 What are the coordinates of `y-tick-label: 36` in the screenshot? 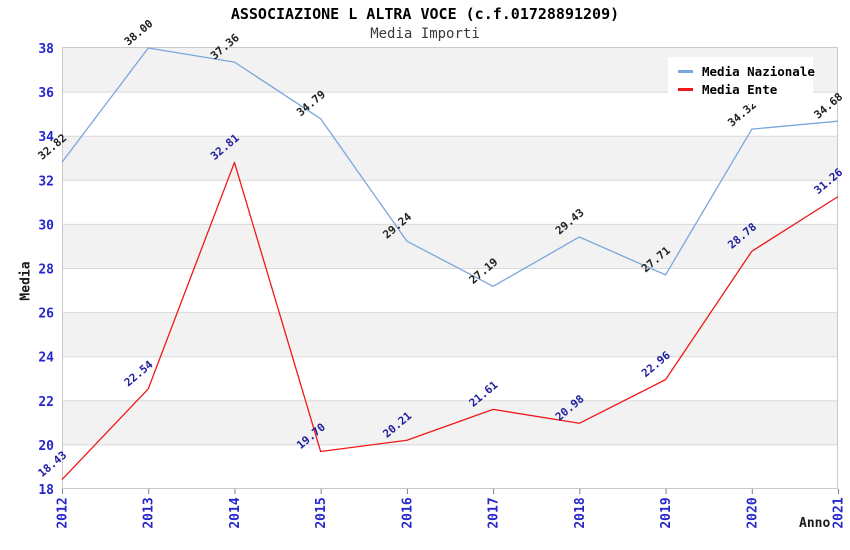 It's located at (46, 93).